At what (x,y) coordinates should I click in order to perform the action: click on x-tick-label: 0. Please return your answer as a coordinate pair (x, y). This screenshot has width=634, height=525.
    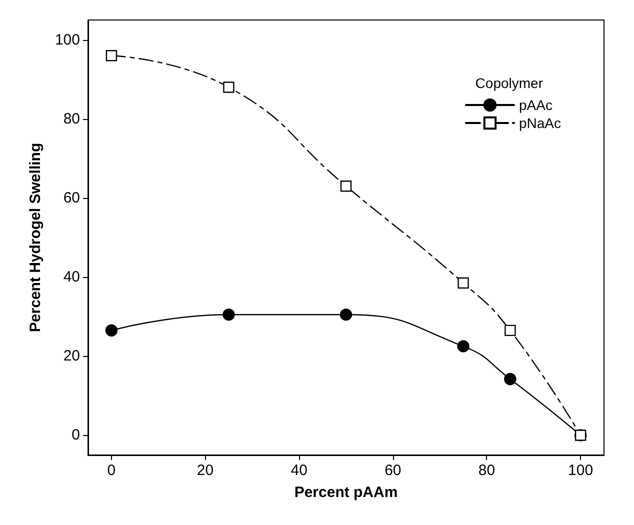
    Looking at the image, I should click on (111, 470).